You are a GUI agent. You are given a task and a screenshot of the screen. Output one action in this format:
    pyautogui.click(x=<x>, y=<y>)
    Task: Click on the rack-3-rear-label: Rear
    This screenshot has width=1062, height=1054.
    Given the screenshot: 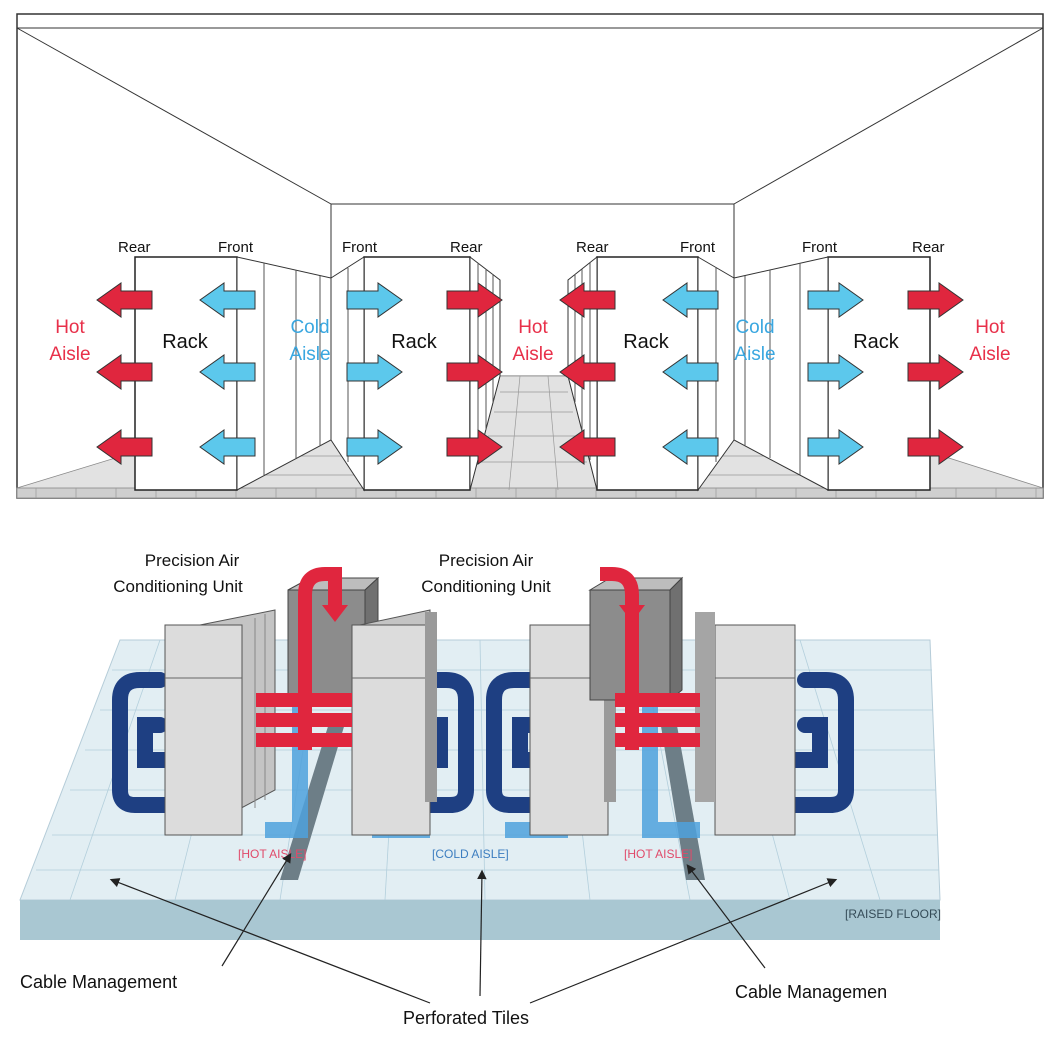 What is the action you would take?
    pyautogui.click(x=592, y=247)
    